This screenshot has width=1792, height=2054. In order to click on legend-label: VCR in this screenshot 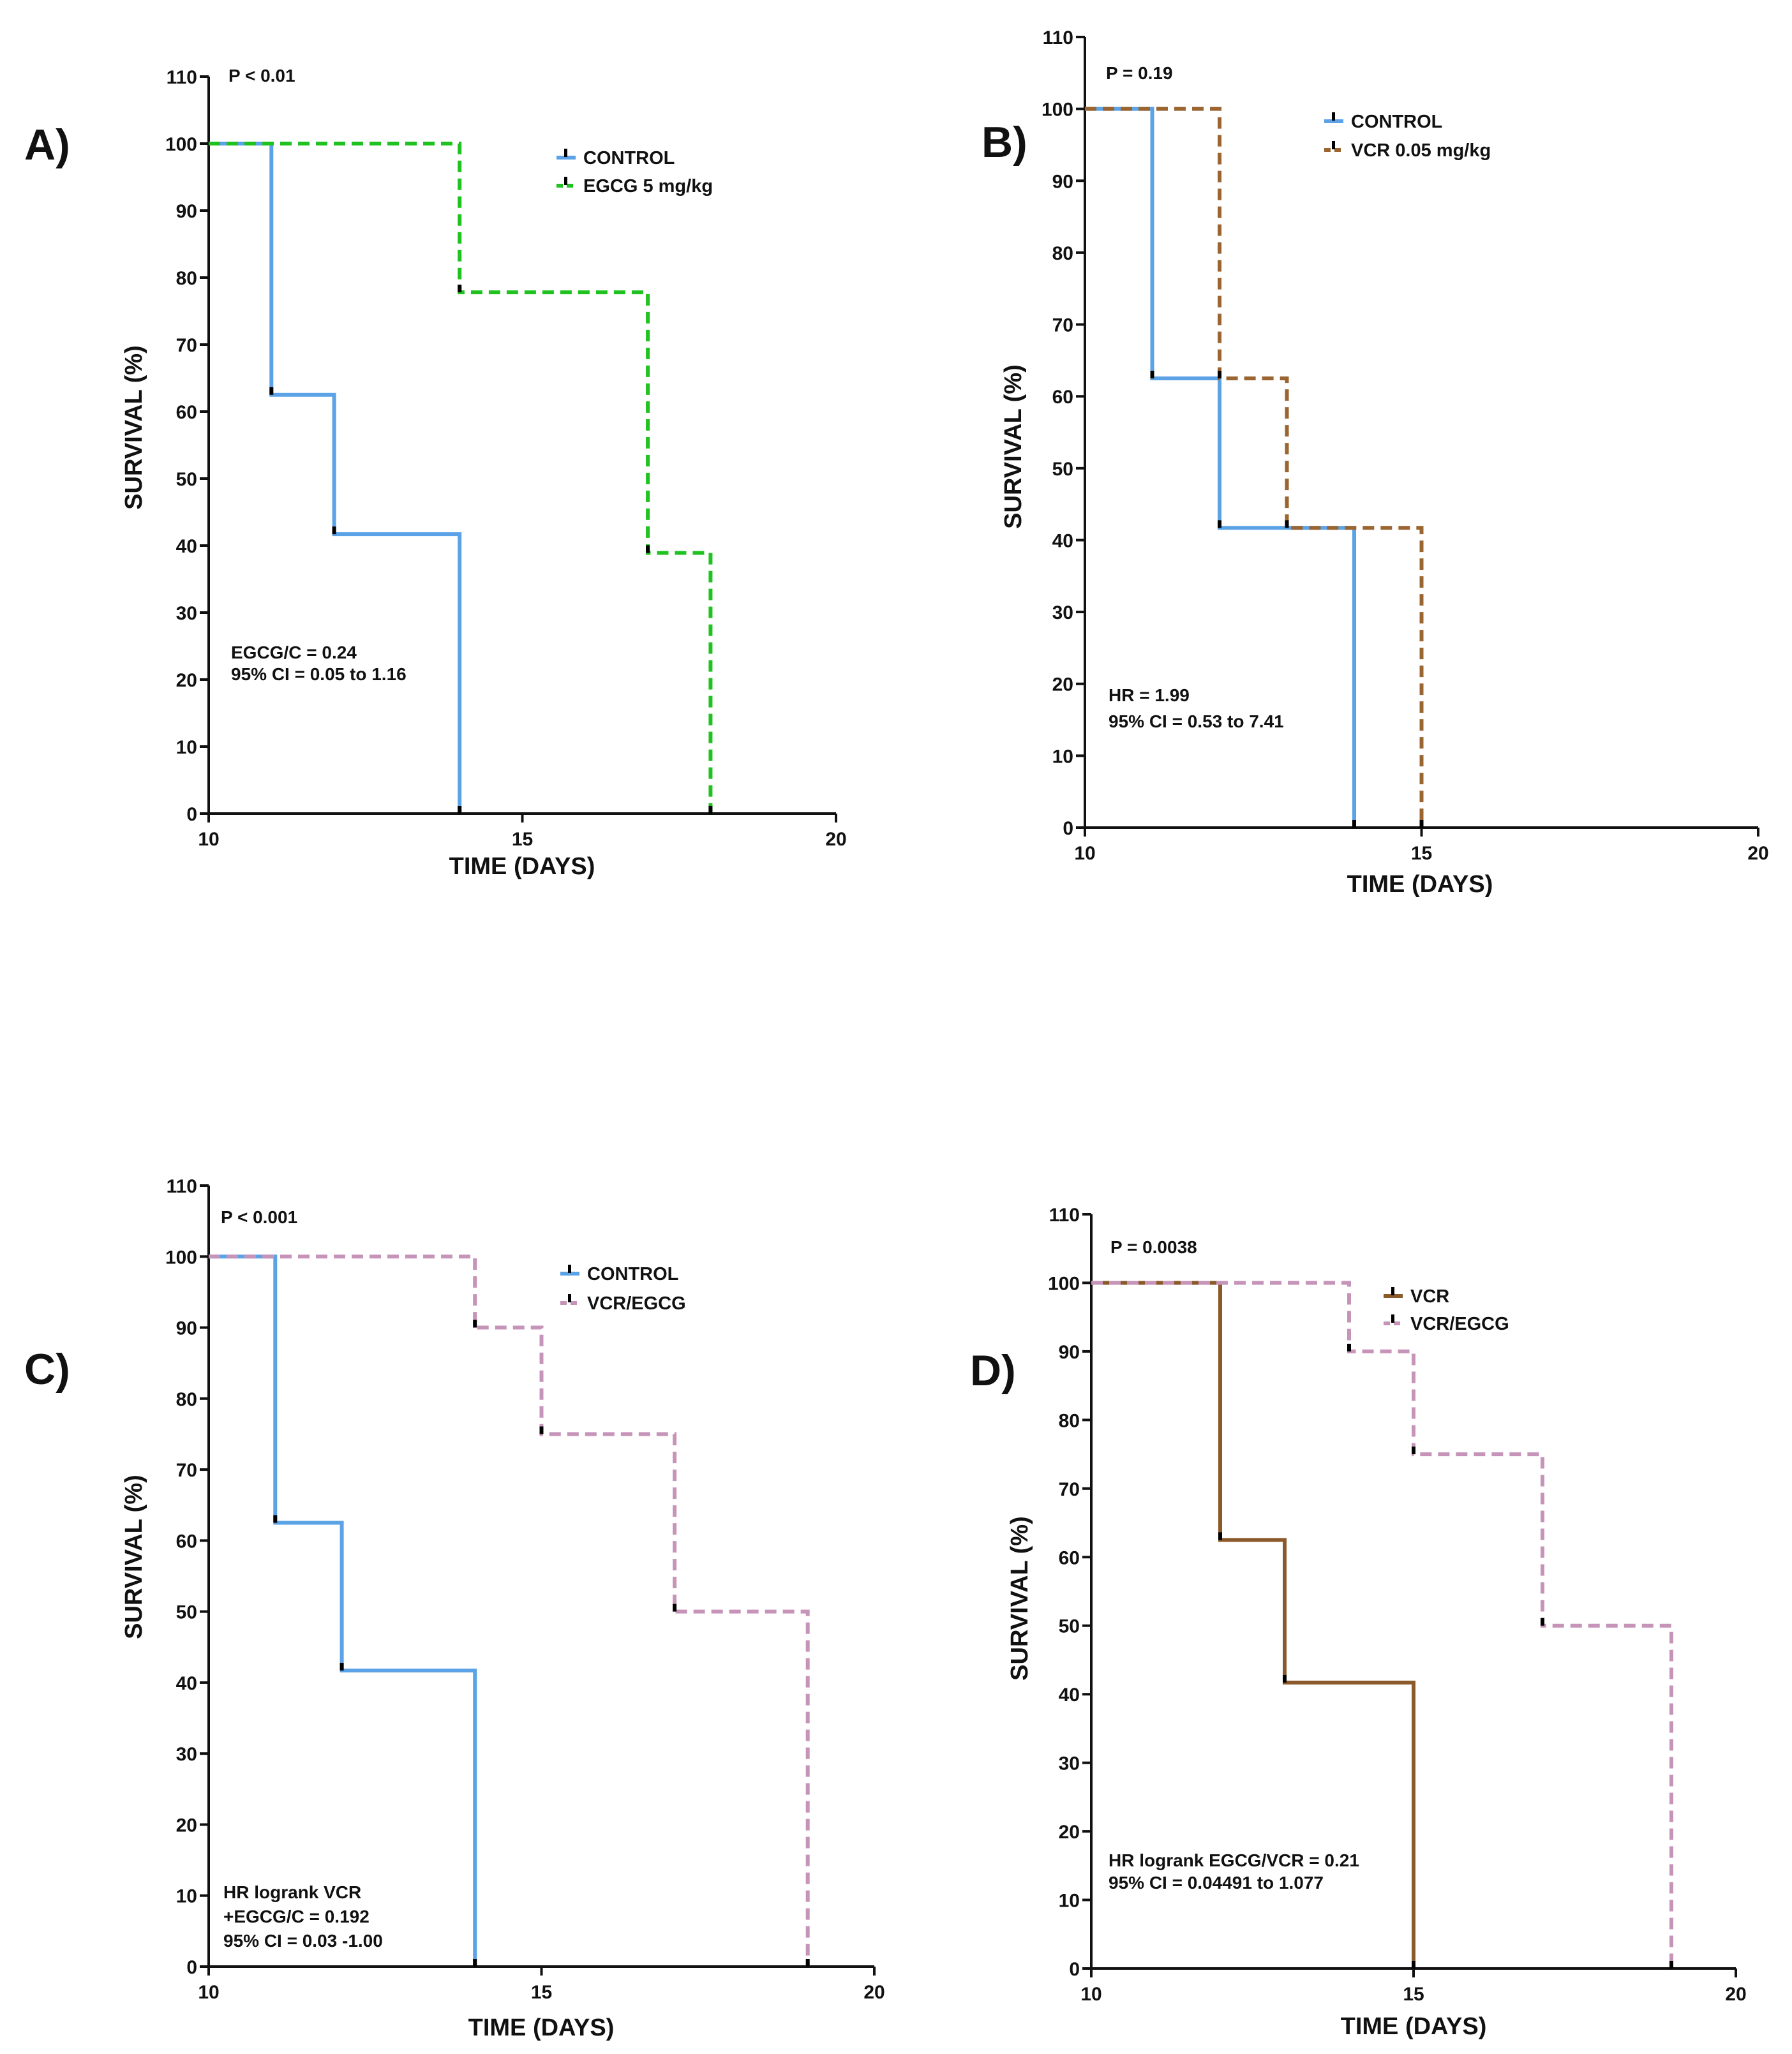, I will do `click(1429, 1296)`.